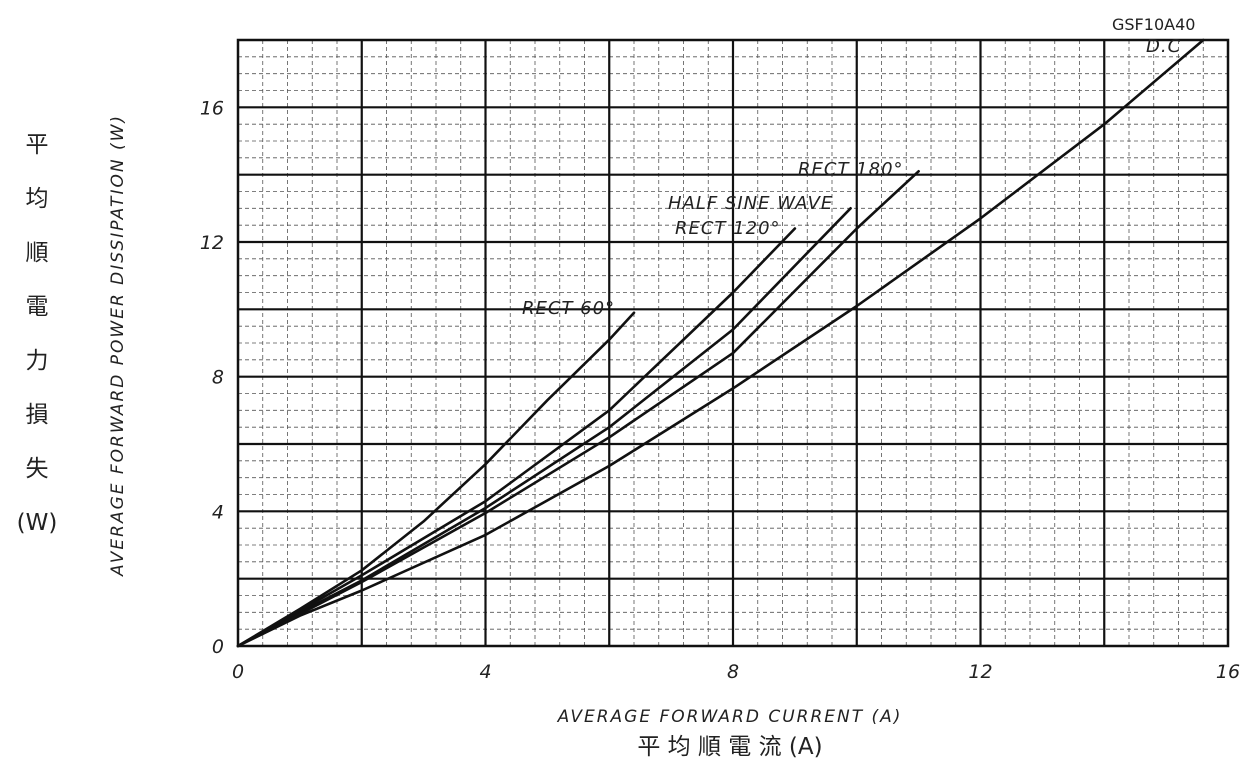 Image resolution: width=1242 pixels, height=762 pixels. What do you see at coordinates (730, 717) in the screenshot?
I see `x-axis-title: AVERAGE FORWARD CURRENT (A)` at bounding box center [730, 717].